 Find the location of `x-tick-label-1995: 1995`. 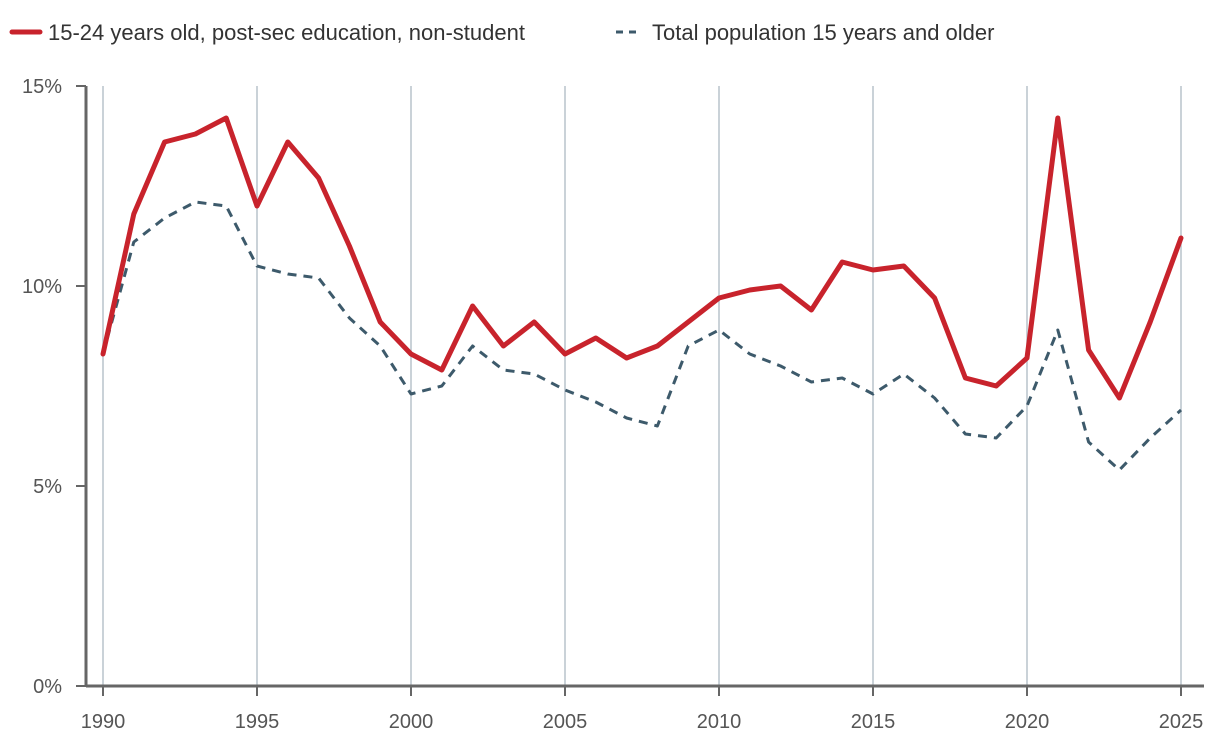

x-tick-label-1995: 1995 is located at coordinates (257, 722).